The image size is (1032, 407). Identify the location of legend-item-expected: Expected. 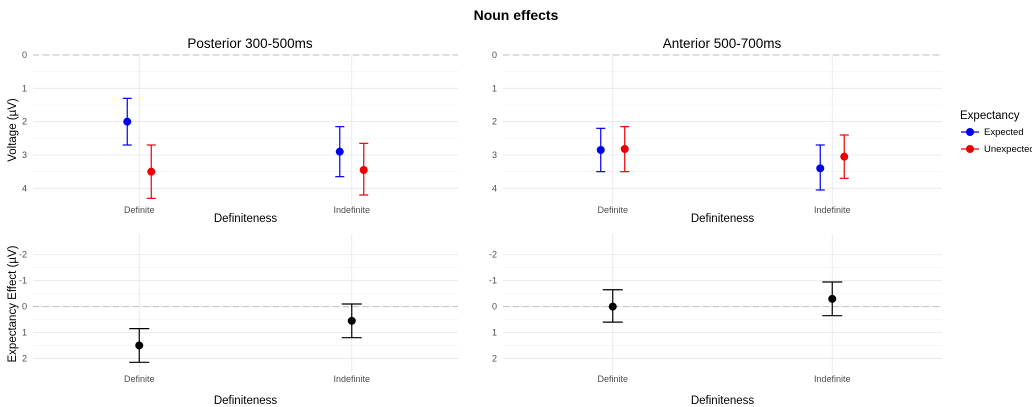
(992, 132).